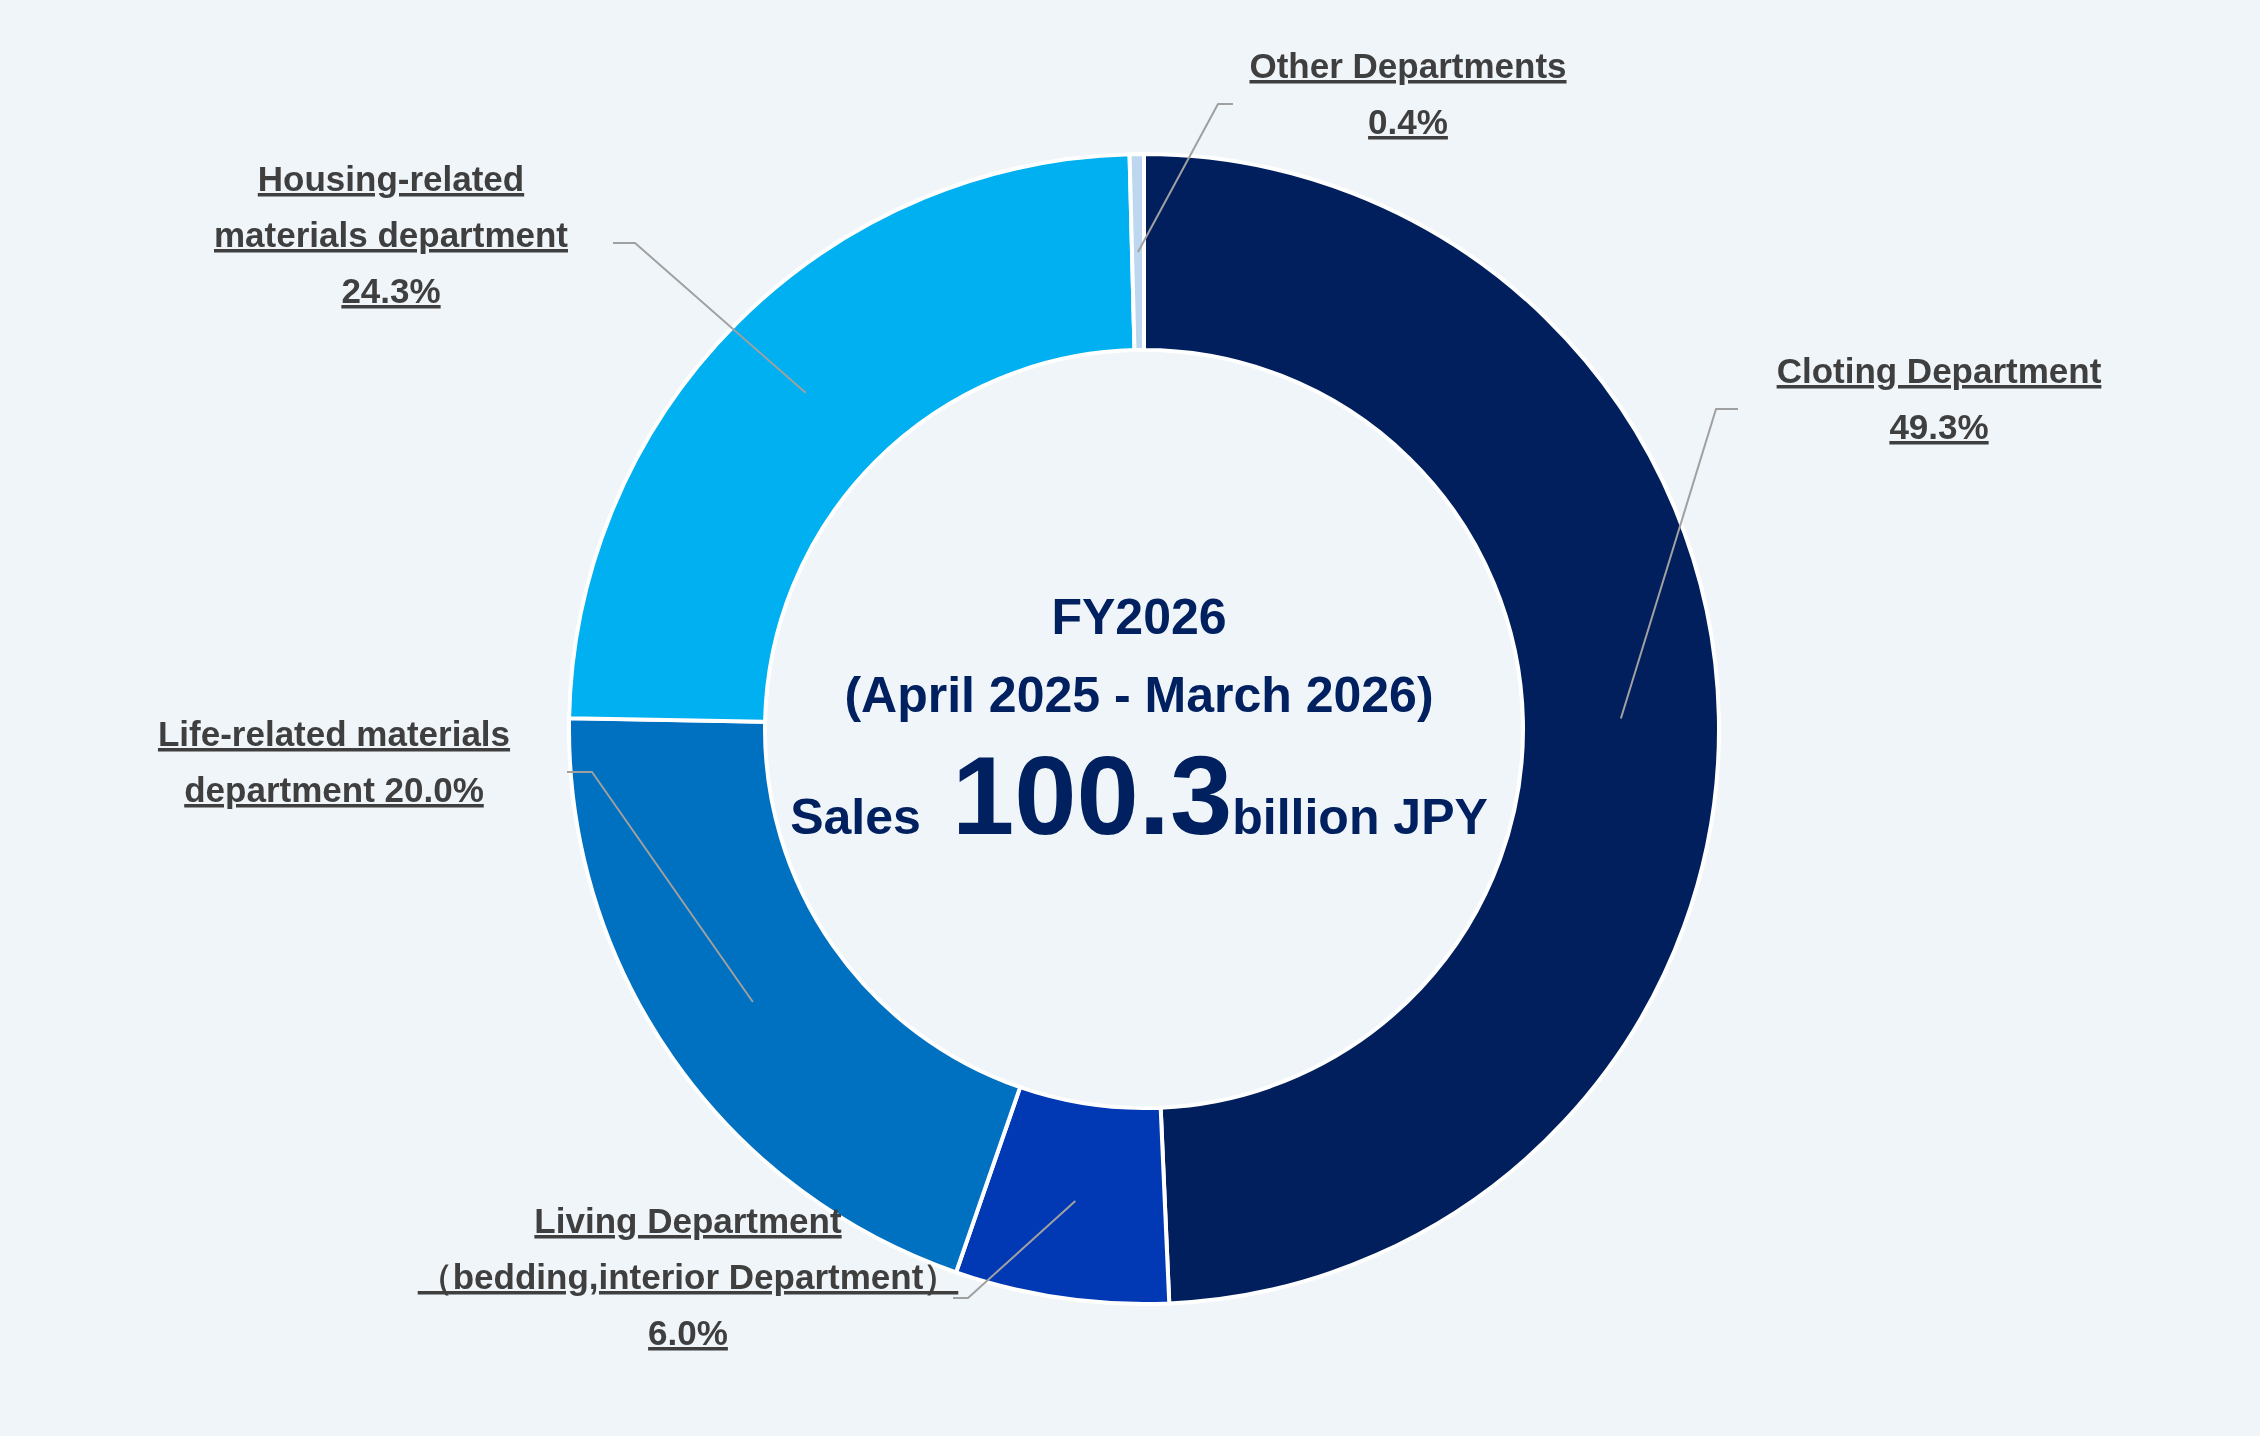 The height and width of the screenshot is (1436, 2260). Describe the element at coordinates (688, 1332) in the screenshot. I see `data-label: 6.0%` at that location.